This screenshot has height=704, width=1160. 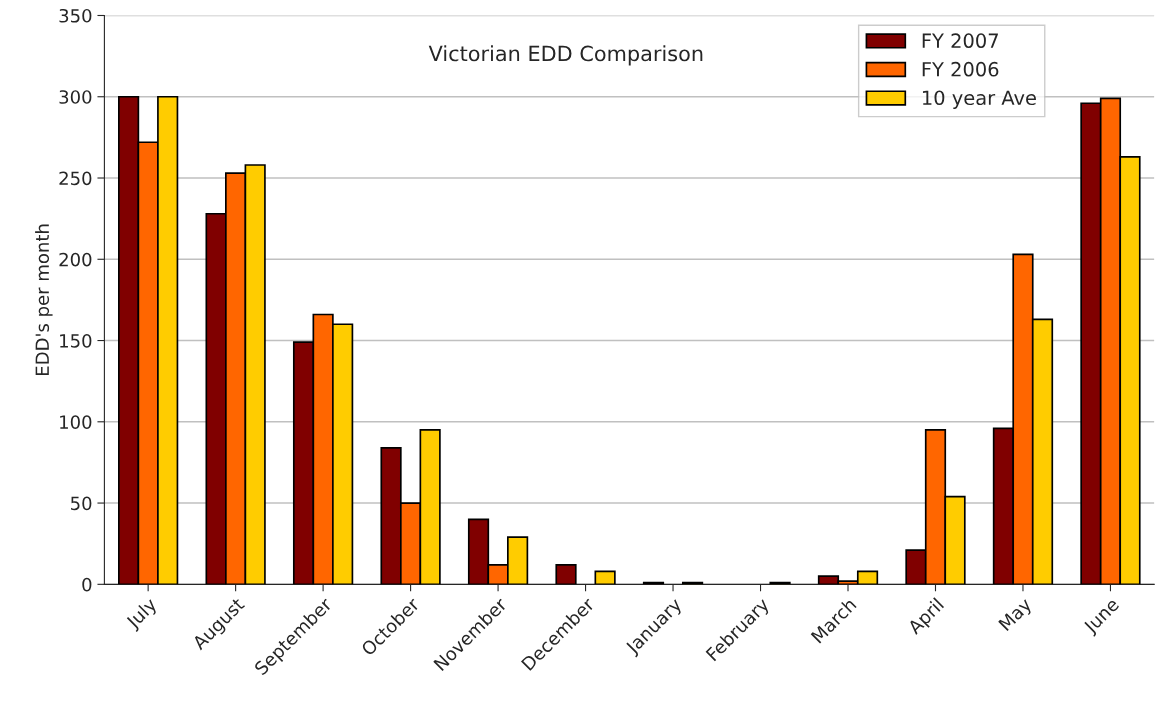 I want to click on legend-label: FY 2007, so click(x=960, y=41).